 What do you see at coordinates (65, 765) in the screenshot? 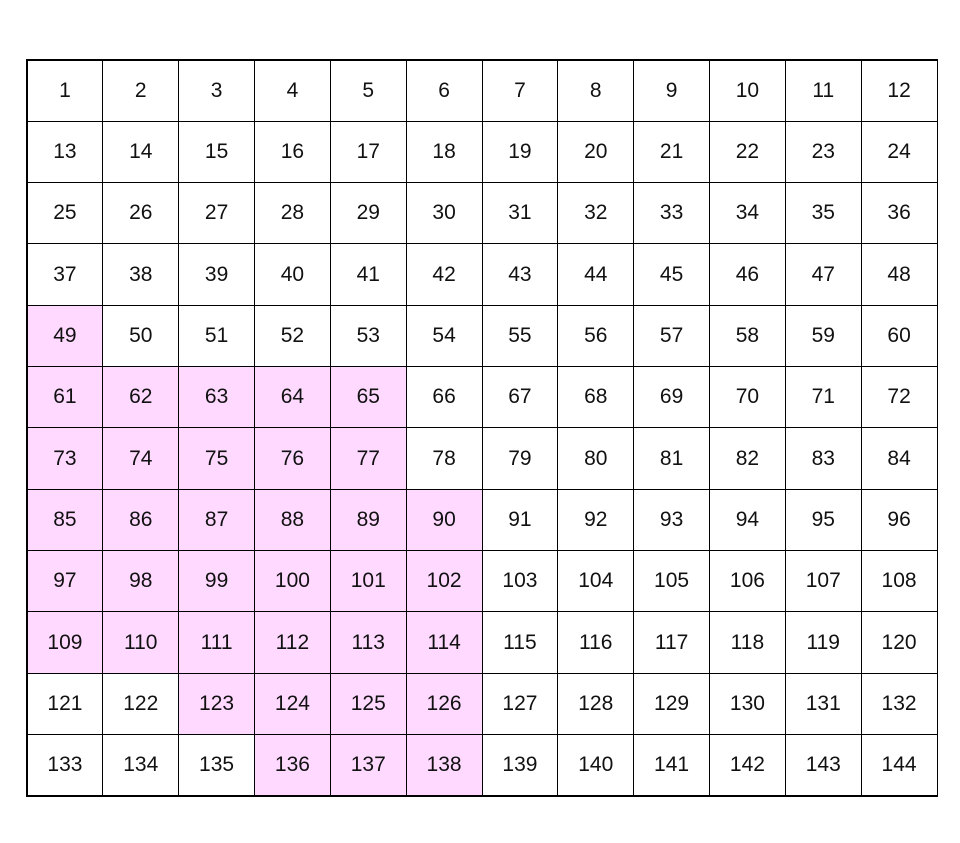
I see `number-cell: 133` at bounding box center [65, 765].